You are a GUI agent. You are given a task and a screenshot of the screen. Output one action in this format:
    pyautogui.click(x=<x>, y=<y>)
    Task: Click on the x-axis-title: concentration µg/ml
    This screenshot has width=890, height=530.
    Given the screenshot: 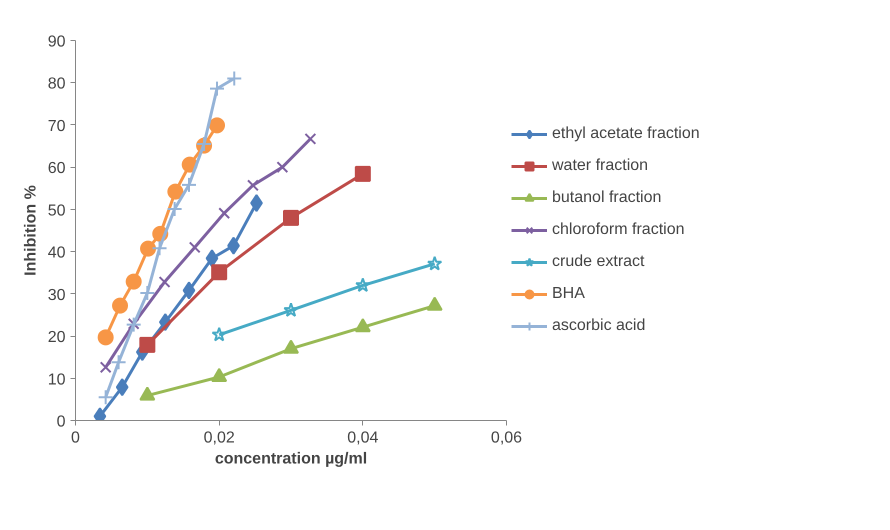 What is the action you would take?
    pyautogui.click(x=291, y=459)
    